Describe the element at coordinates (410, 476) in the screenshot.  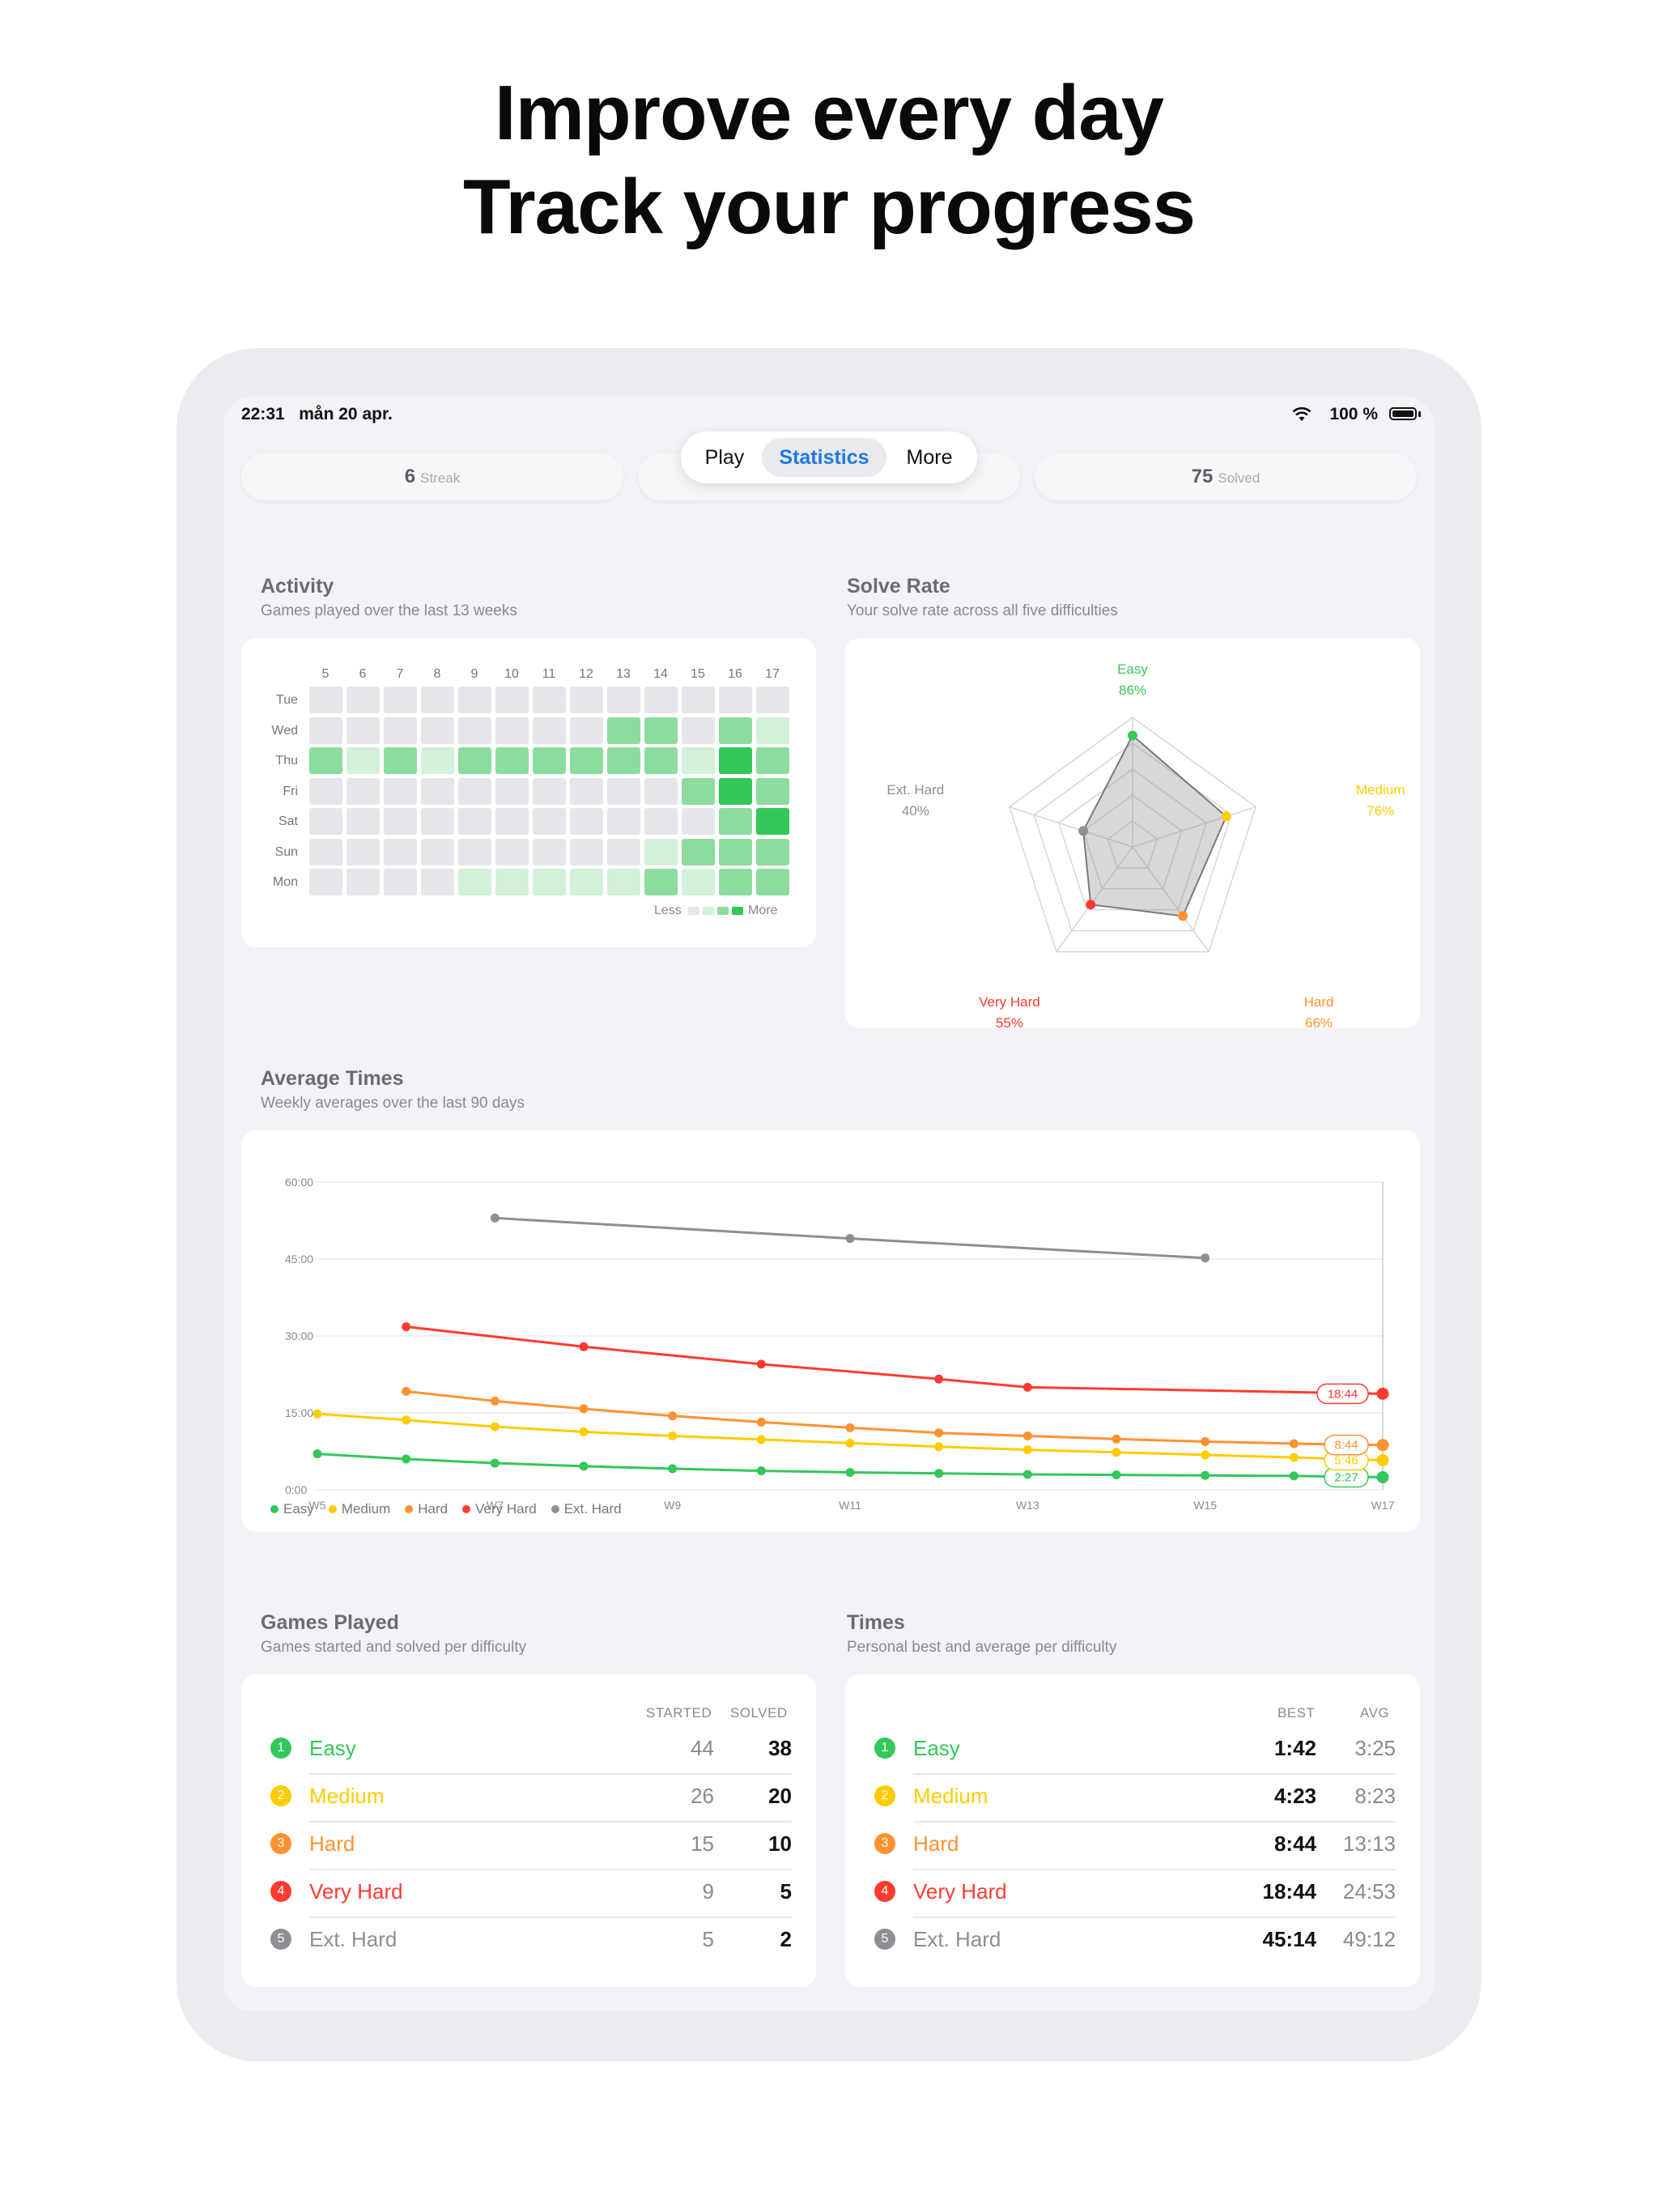
I see `streak-value: 6` at that location.